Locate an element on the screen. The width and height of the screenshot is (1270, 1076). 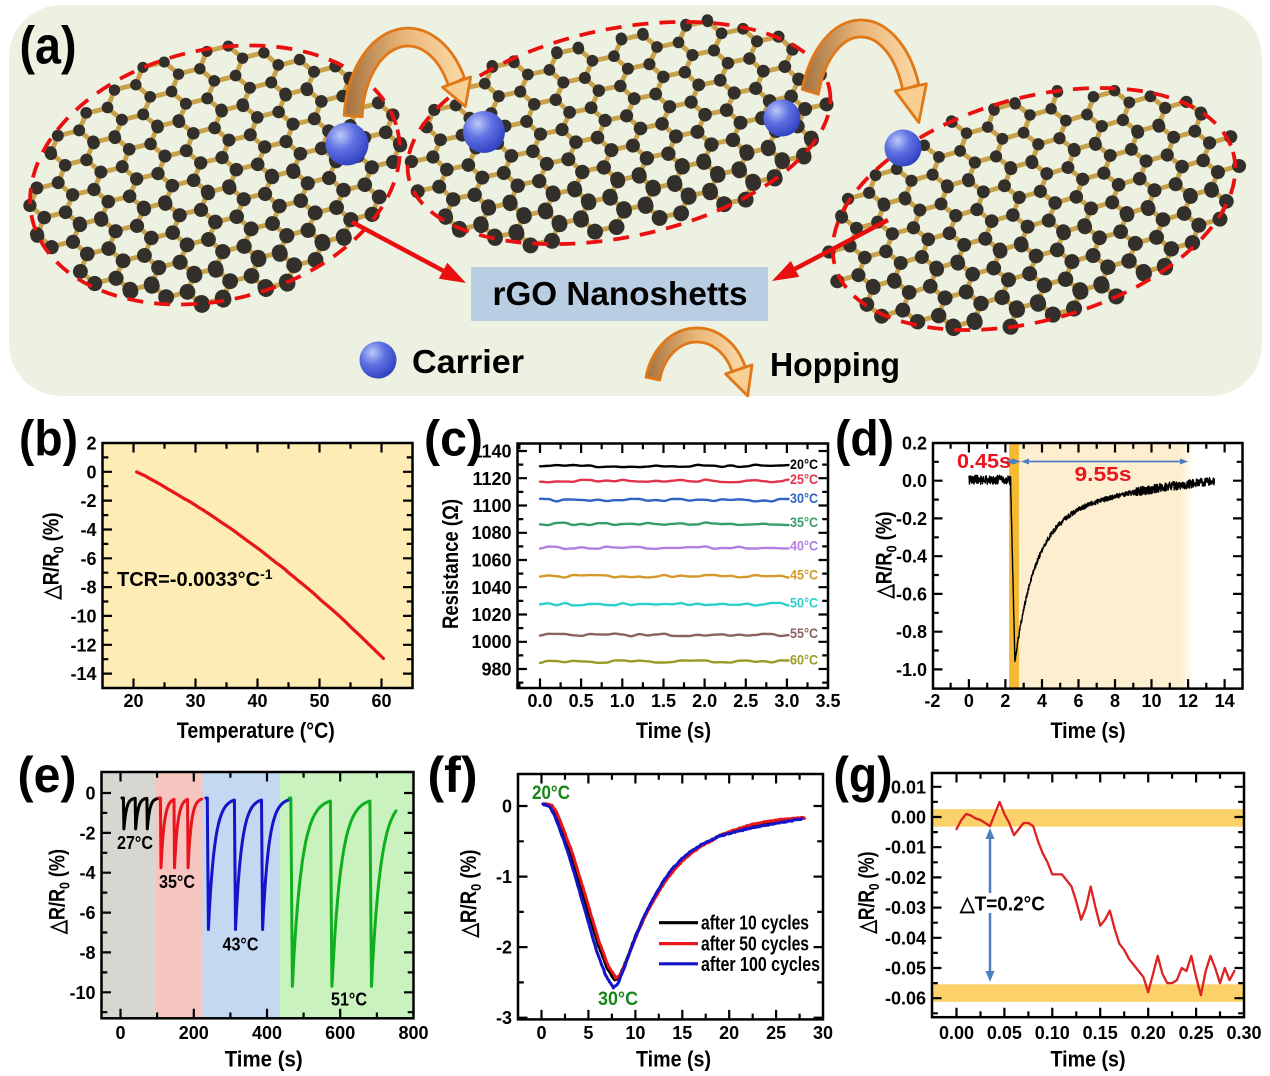
svg-text: 1.5 is located at coordinates (663, 701).